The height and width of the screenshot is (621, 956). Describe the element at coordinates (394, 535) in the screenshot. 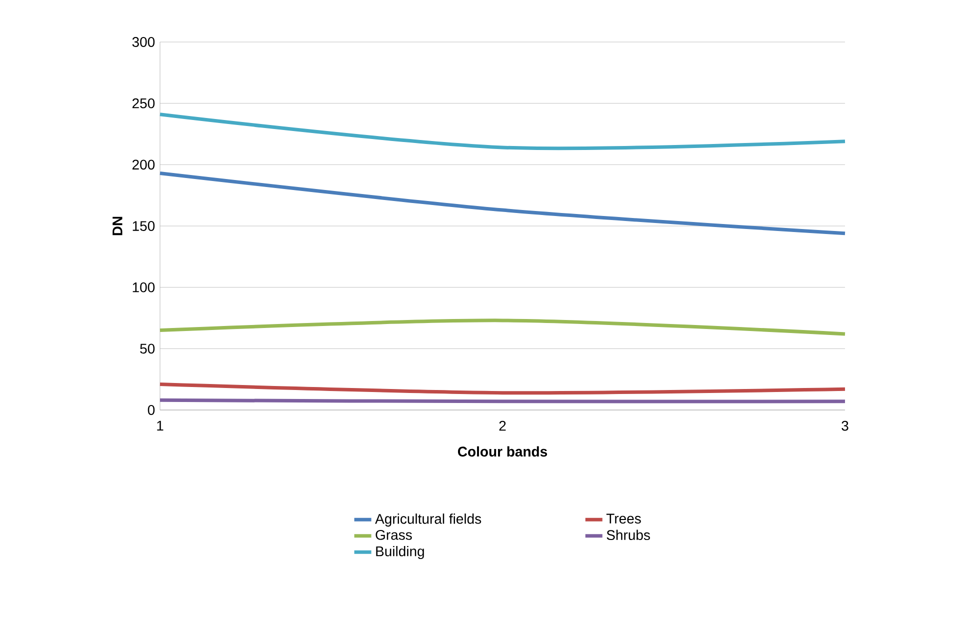

I see `legend-label: Grass` at that location.